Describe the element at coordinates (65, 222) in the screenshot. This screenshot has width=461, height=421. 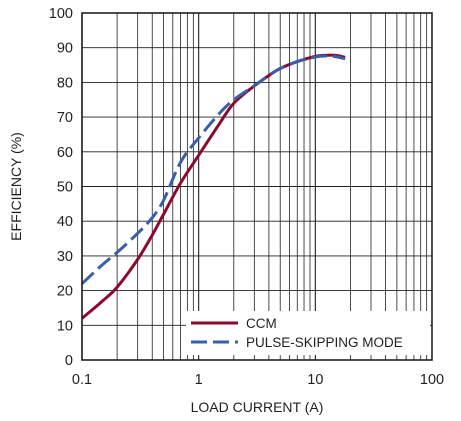
I see `y-tick-label: 40` at that location.